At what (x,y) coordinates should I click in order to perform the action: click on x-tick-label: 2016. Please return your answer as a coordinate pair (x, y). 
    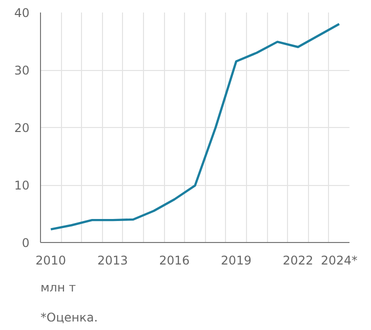
    Looking at the image, I should click on (174, 261).